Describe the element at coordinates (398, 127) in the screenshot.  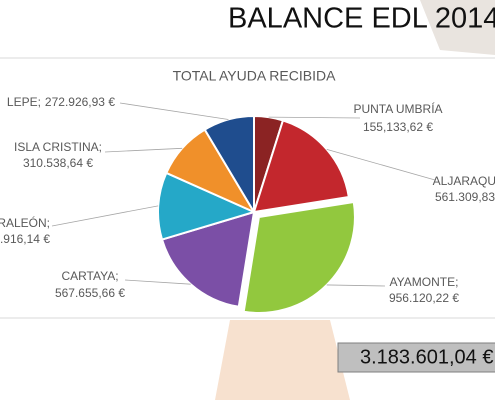
I see `value-label: 155,133,62 €` at that location.